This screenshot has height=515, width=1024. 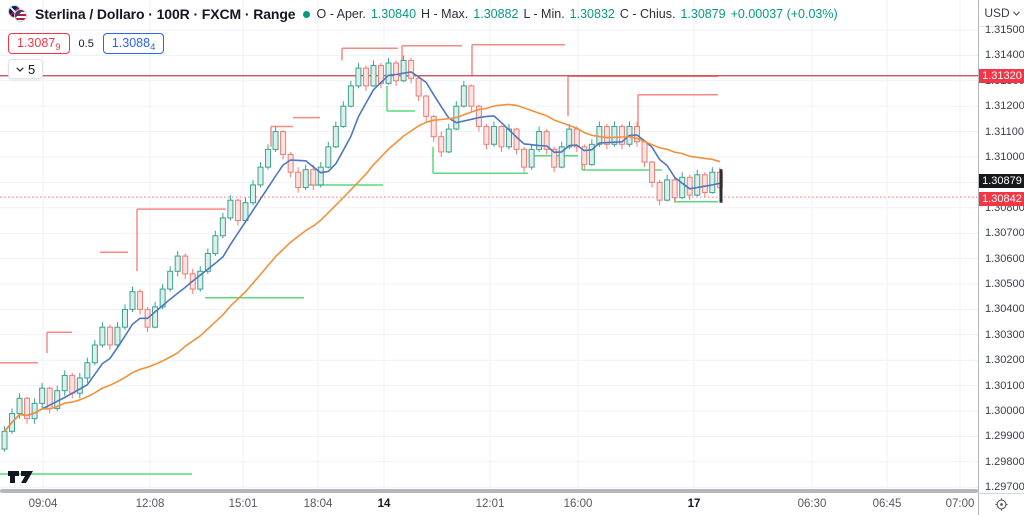 What do you see at coordinates (1004, 411) in the screenshot?
I see `price-tick-label: 1.30000` at bounding box center [1004, 411].